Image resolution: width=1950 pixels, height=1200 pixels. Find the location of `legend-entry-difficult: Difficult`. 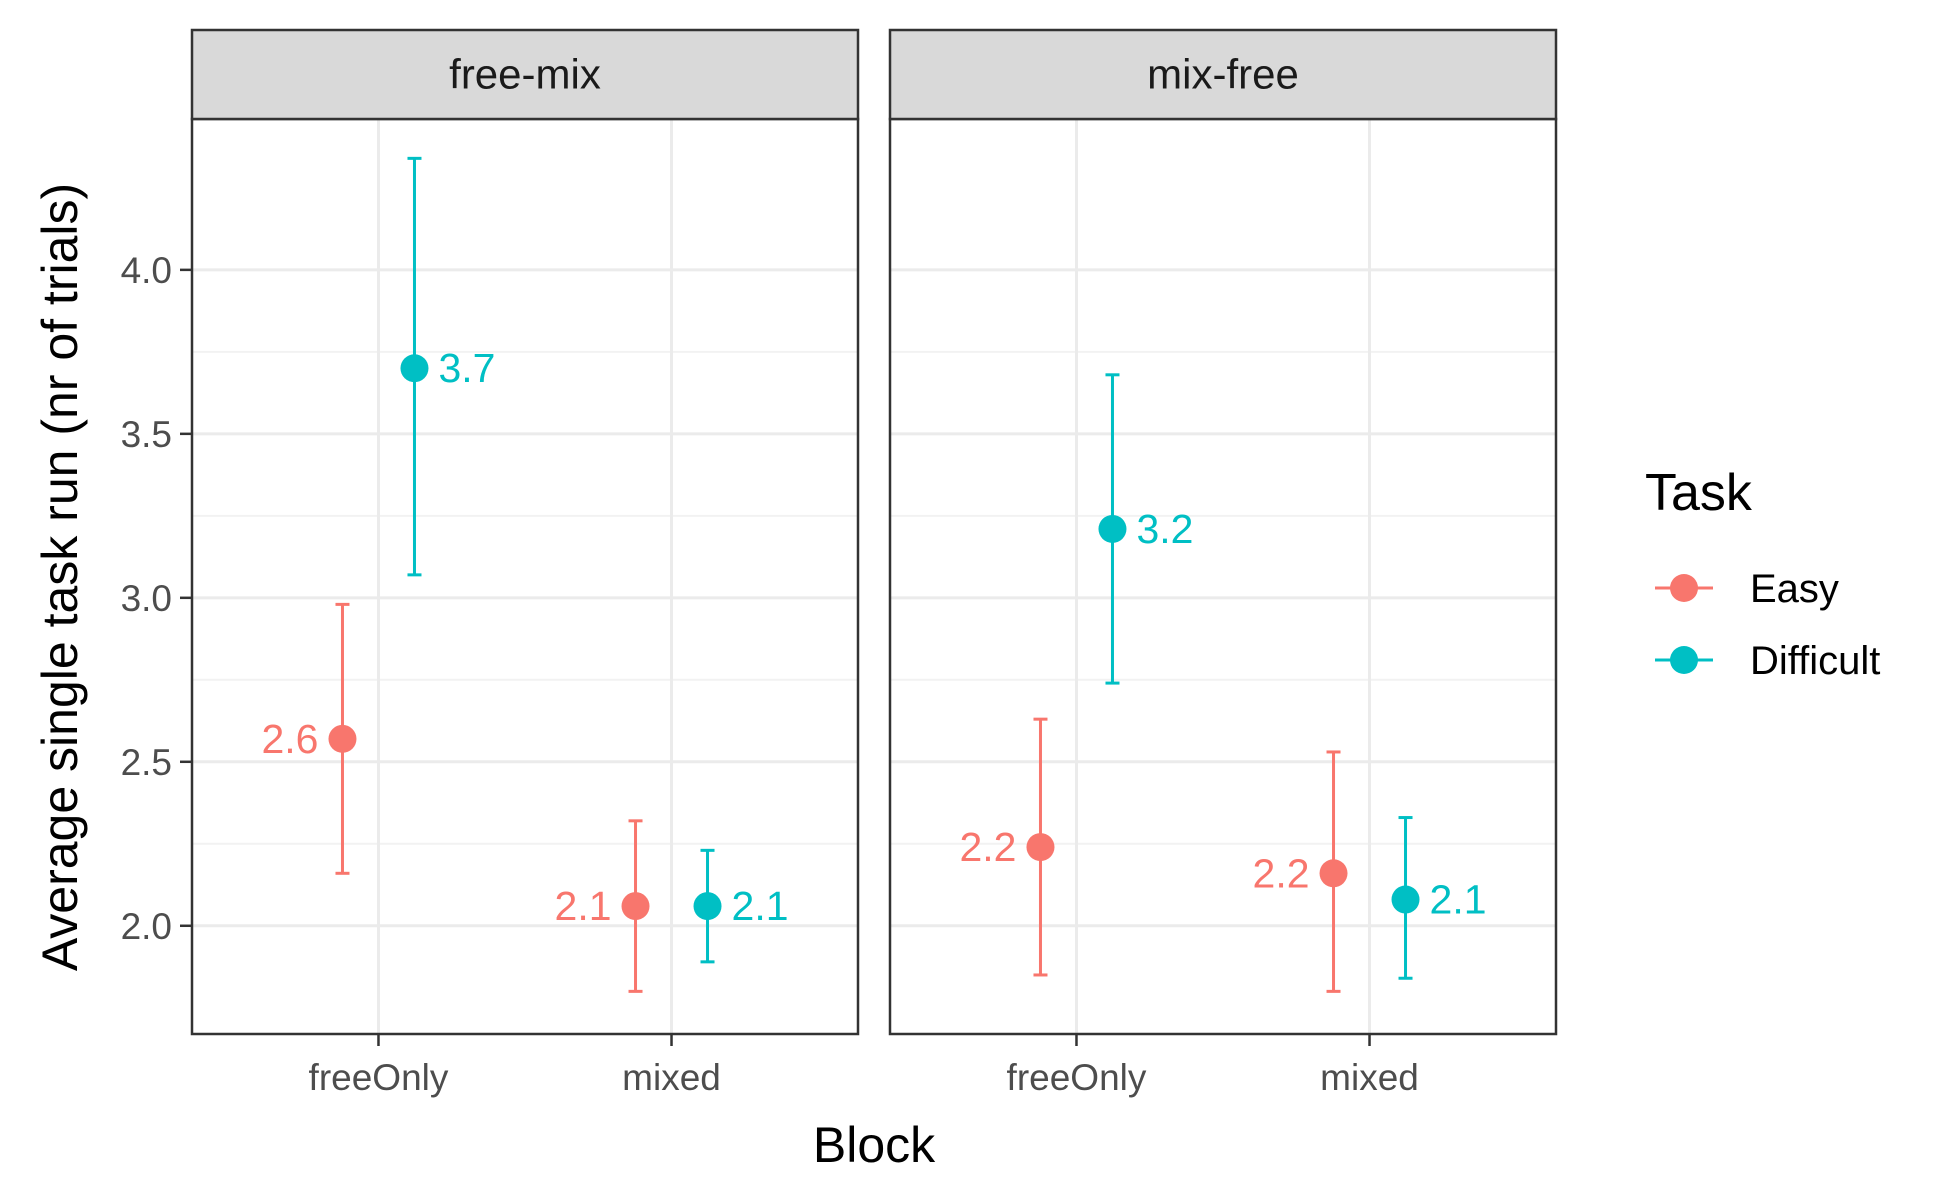

legend-entry-difficult: Difficult is located at coordinates (1767, 661).